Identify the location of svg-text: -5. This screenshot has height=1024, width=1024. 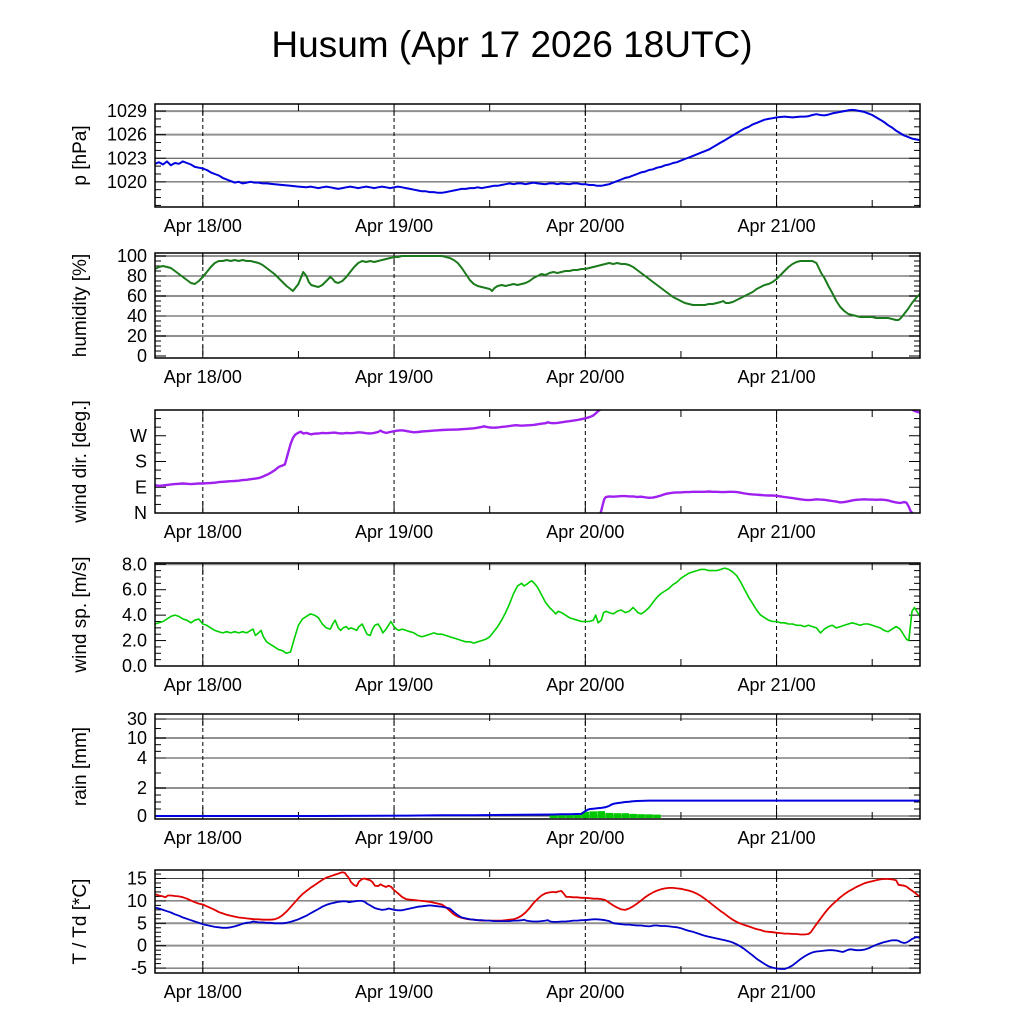
(139, 968).